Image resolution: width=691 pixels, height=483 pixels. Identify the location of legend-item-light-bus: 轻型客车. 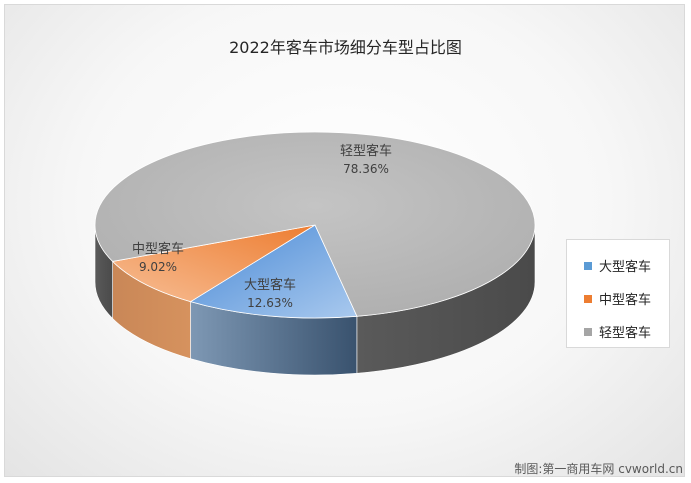
(618, 331).